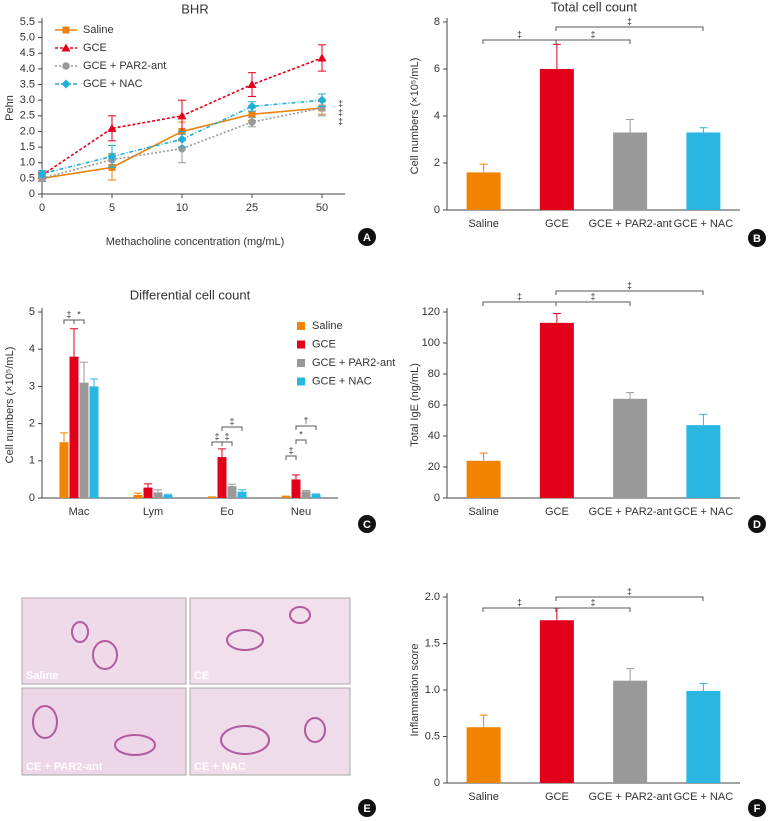 The image size is (769, 821). What do you see at coordinates (27, 53) in the screenshot?
I see `y-tick-label: 4.5` at bounding box center [27, 53].